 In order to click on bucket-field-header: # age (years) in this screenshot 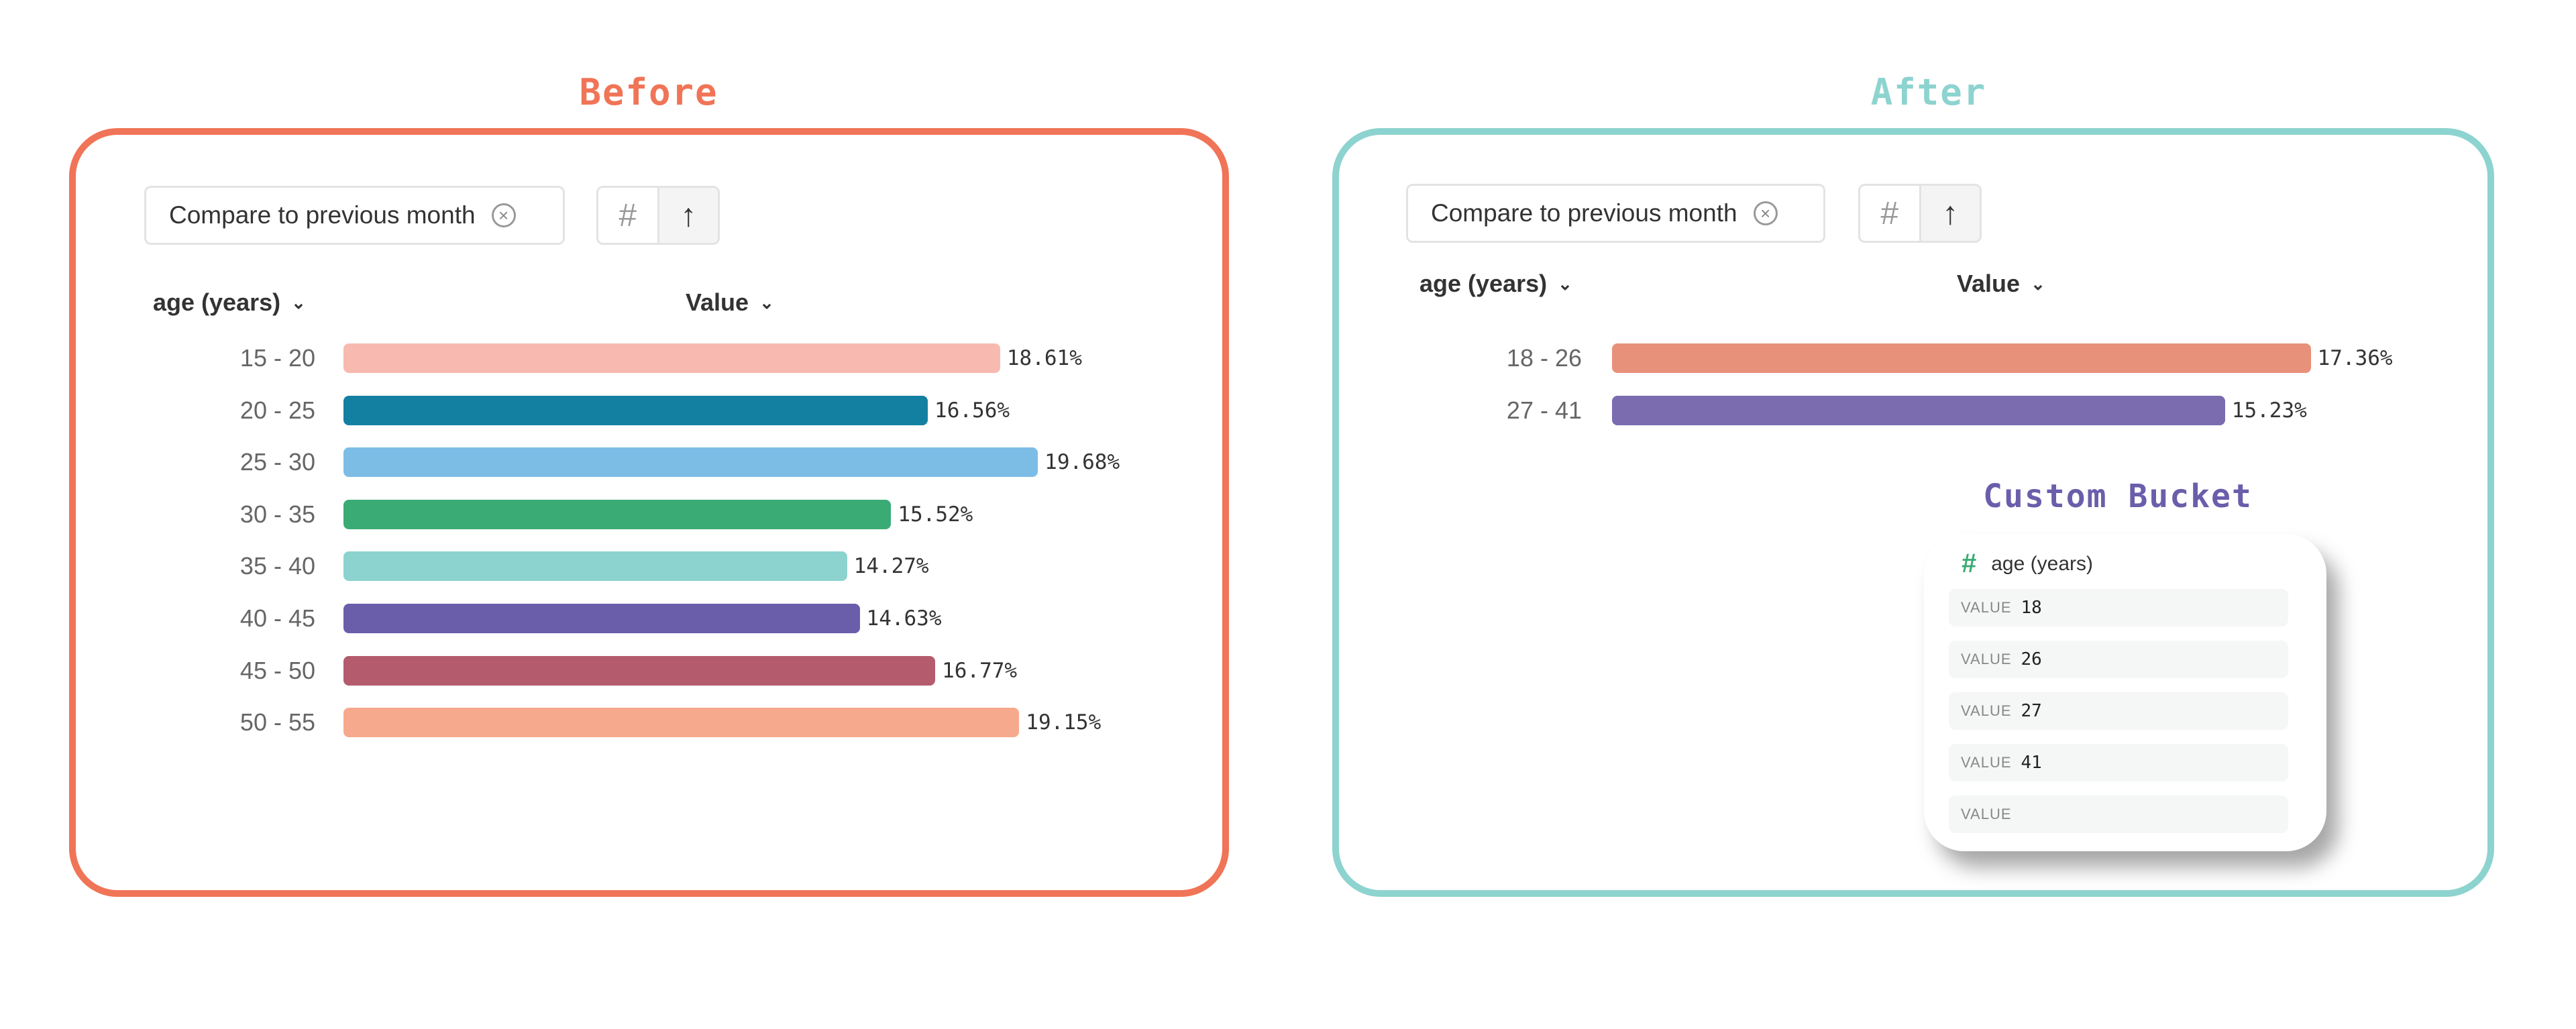, I will do `click(2027, 564)`.